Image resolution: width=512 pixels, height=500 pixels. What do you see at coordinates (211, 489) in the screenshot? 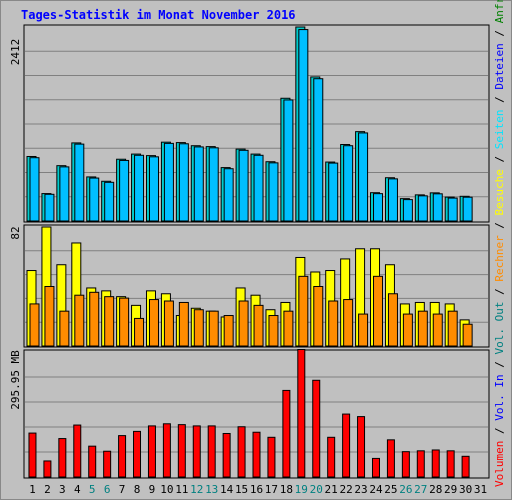
I see `x-label-day-13: 13` at bounding box center [211, 489].